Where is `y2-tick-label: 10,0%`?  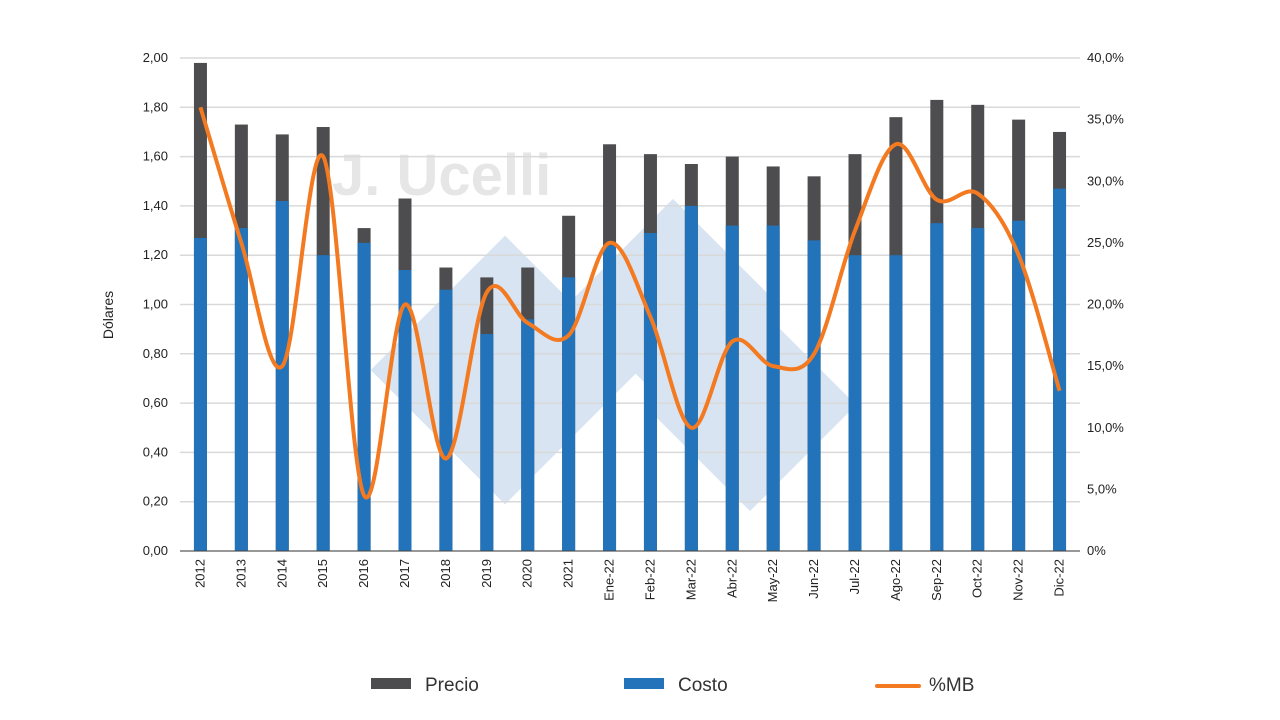 y2-tick-label: 10,0% is located at coordinates (1105, 427).